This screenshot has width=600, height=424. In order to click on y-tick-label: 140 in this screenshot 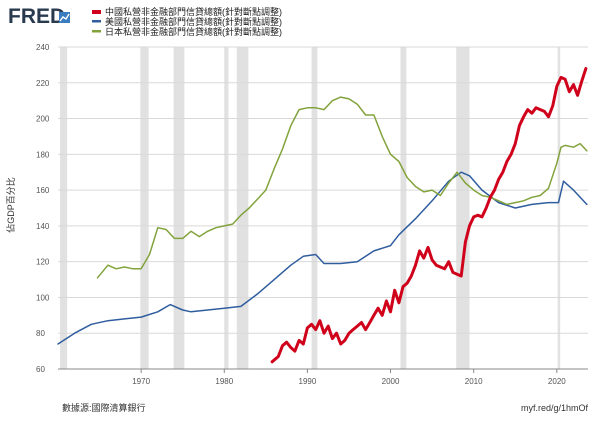, I will do `click(43, 226)`.